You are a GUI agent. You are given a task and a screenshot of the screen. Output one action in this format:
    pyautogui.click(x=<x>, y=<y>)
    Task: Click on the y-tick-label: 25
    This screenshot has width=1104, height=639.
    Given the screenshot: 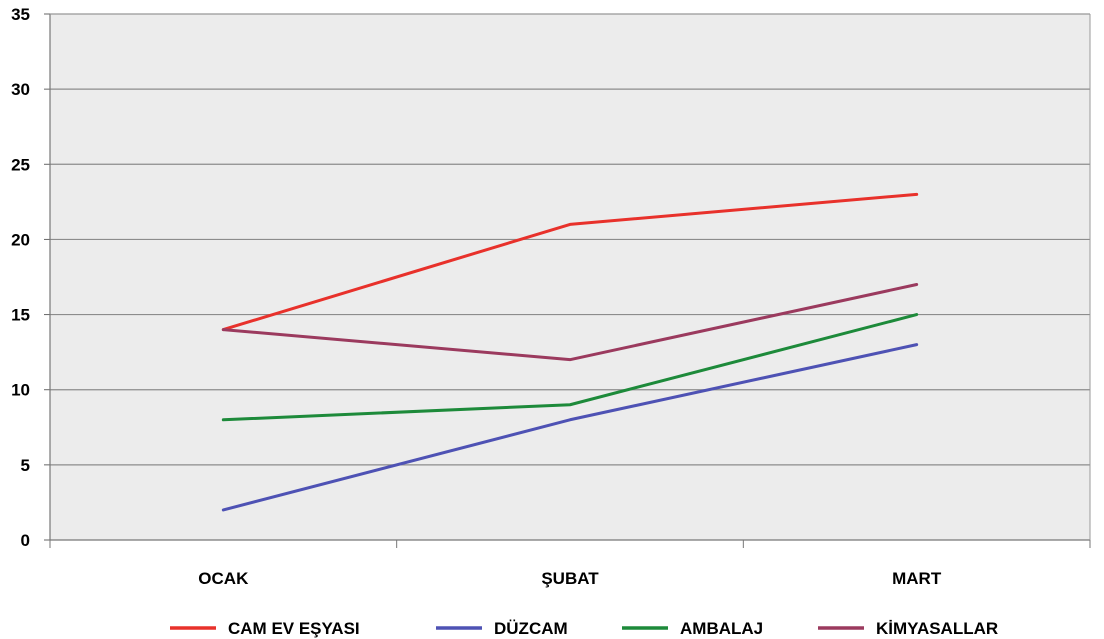 What is the action you would take?
    pyautogui.click(x=20, y=164)
    